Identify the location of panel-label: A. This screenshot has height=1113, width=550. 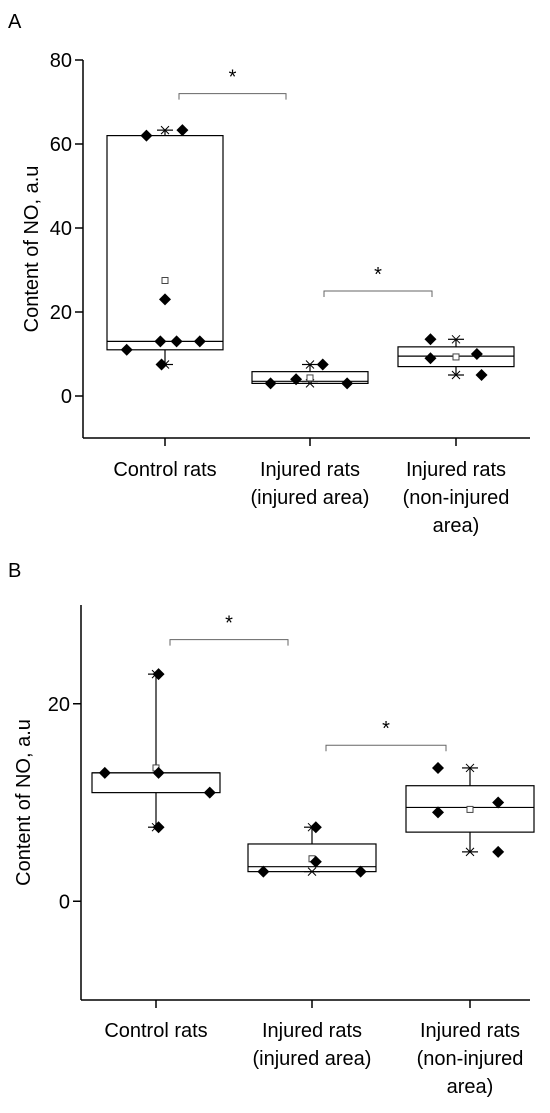
(15, 22).